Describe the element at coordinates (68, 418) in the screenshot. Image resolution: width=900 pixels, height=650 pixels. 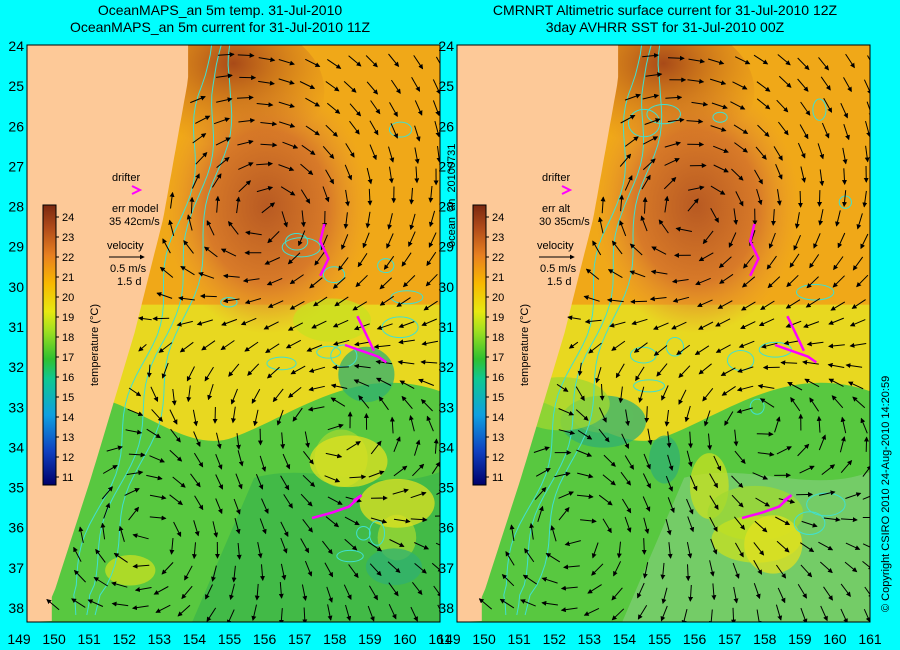
I see `colorbar-tick-label: 14` at that location.